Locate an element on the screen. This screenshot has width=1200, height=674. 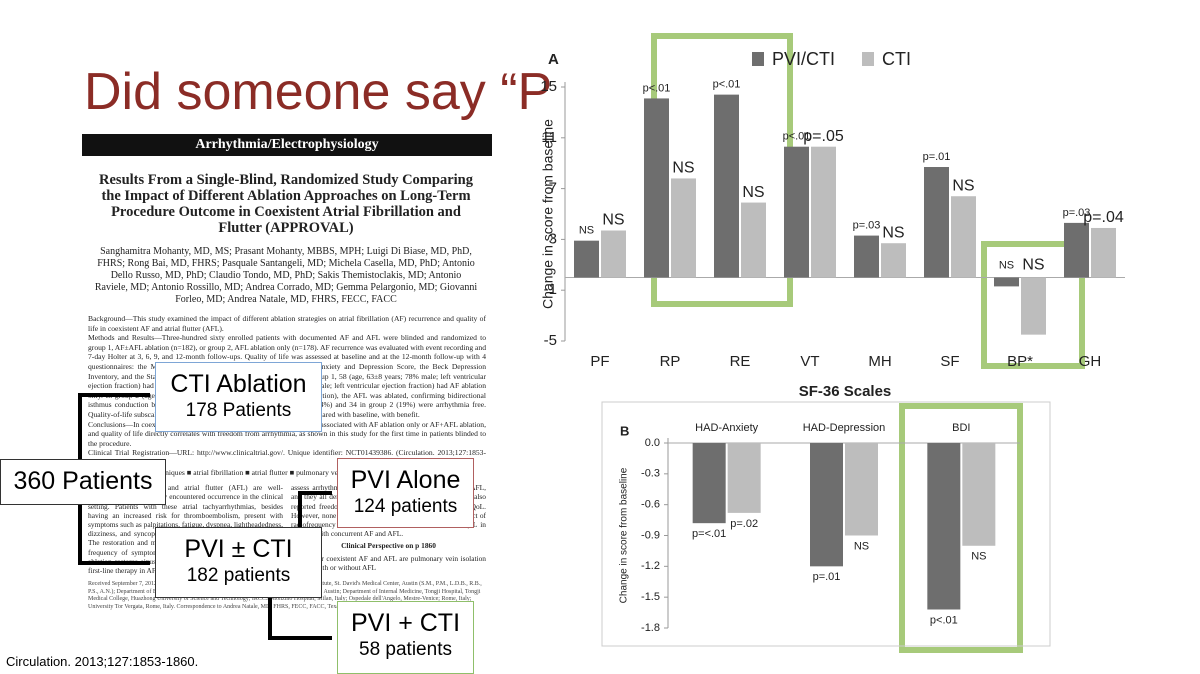
y-tick-label: -0.9 is located at coordinates (650, 535).